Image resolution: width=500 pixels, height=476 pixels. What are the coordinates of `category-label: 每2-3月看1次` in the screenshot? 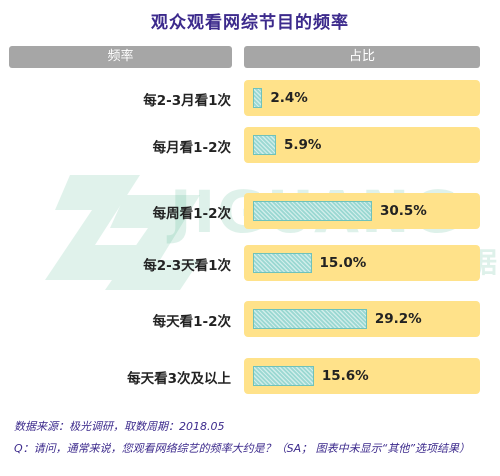 It's located at (187, 101).